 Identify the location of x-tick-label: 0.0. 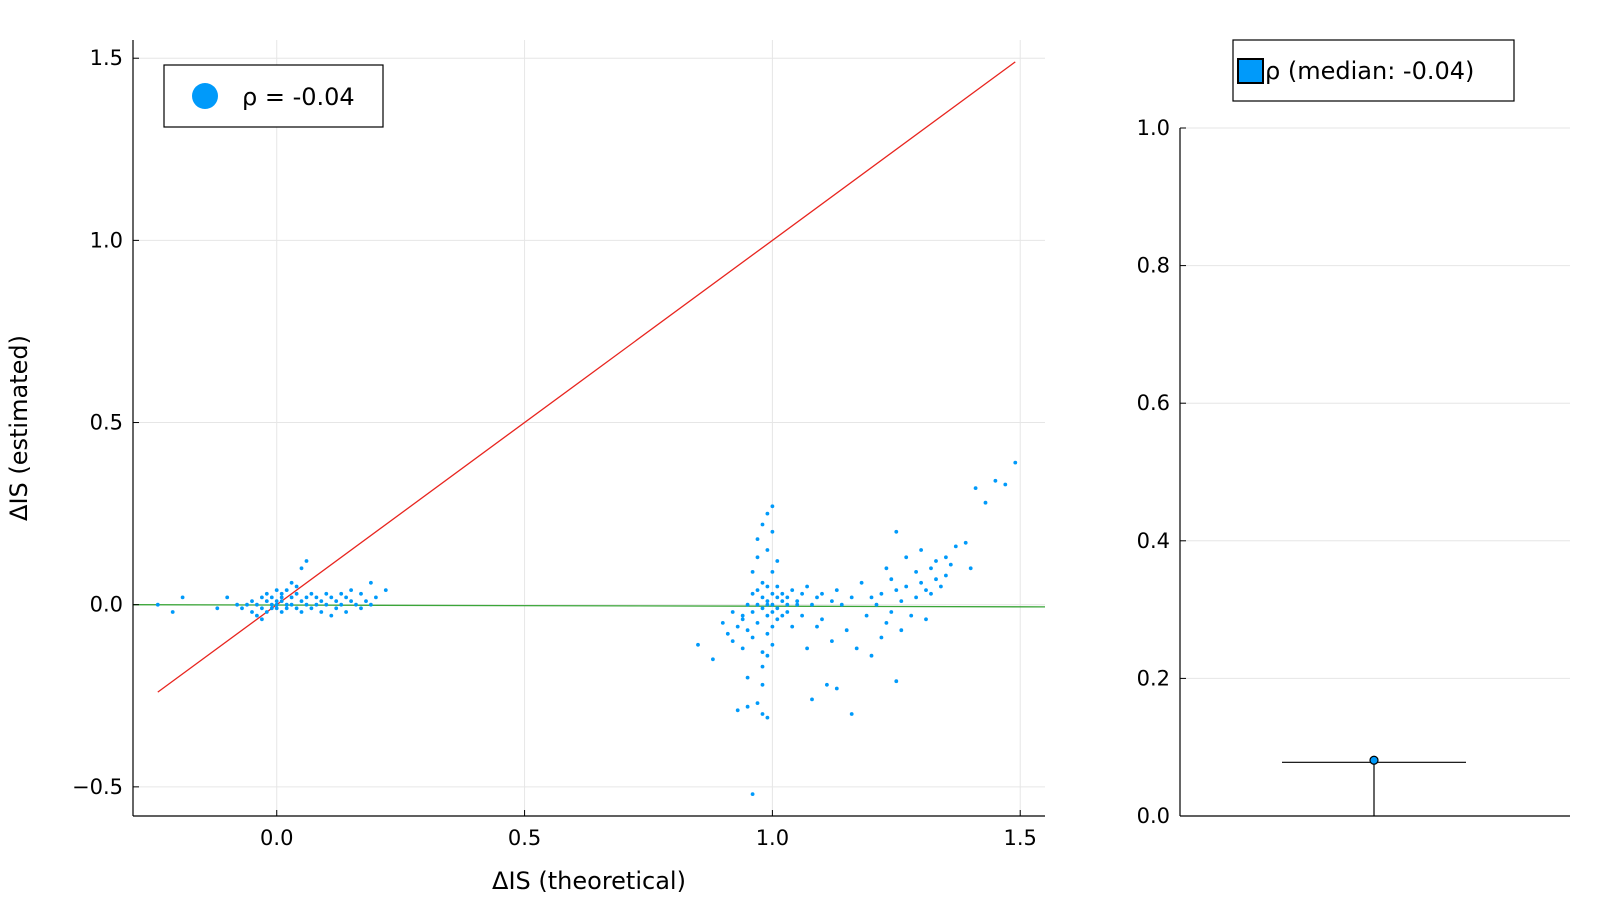
(276, 838).